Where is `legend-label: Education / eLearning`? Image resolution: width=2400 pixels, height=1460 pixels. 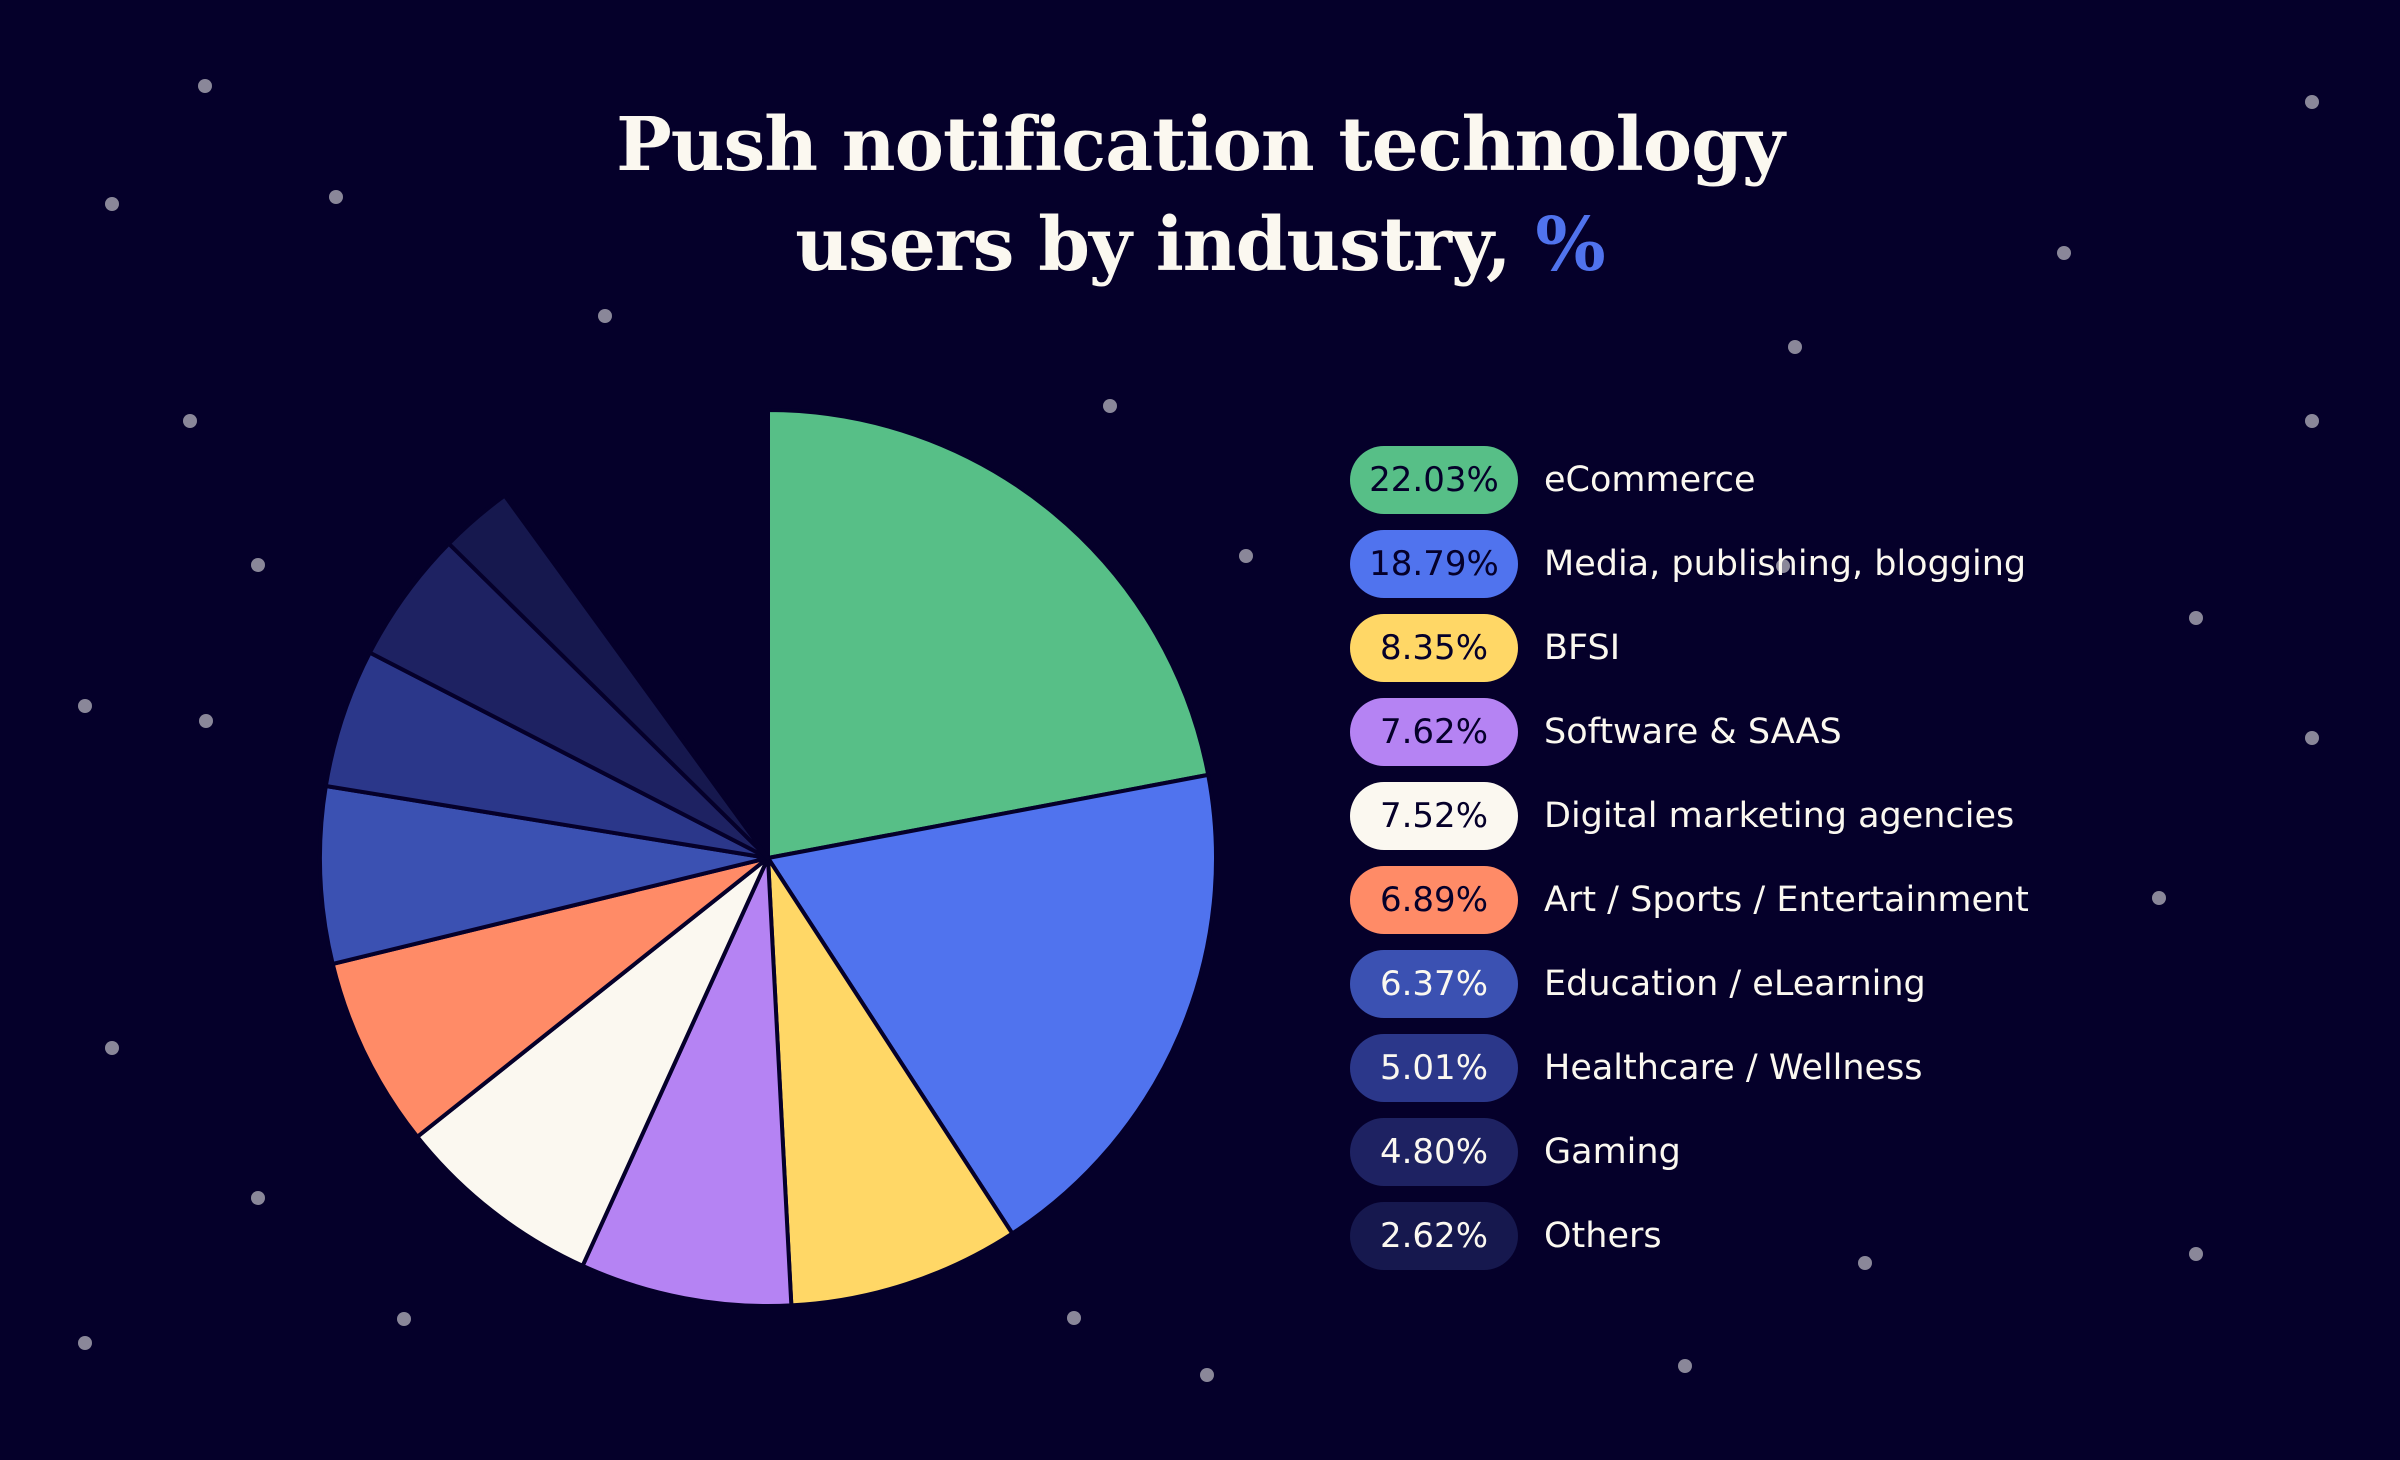
legend-label: Education / eLearning is located at coordinates (1735, 984).